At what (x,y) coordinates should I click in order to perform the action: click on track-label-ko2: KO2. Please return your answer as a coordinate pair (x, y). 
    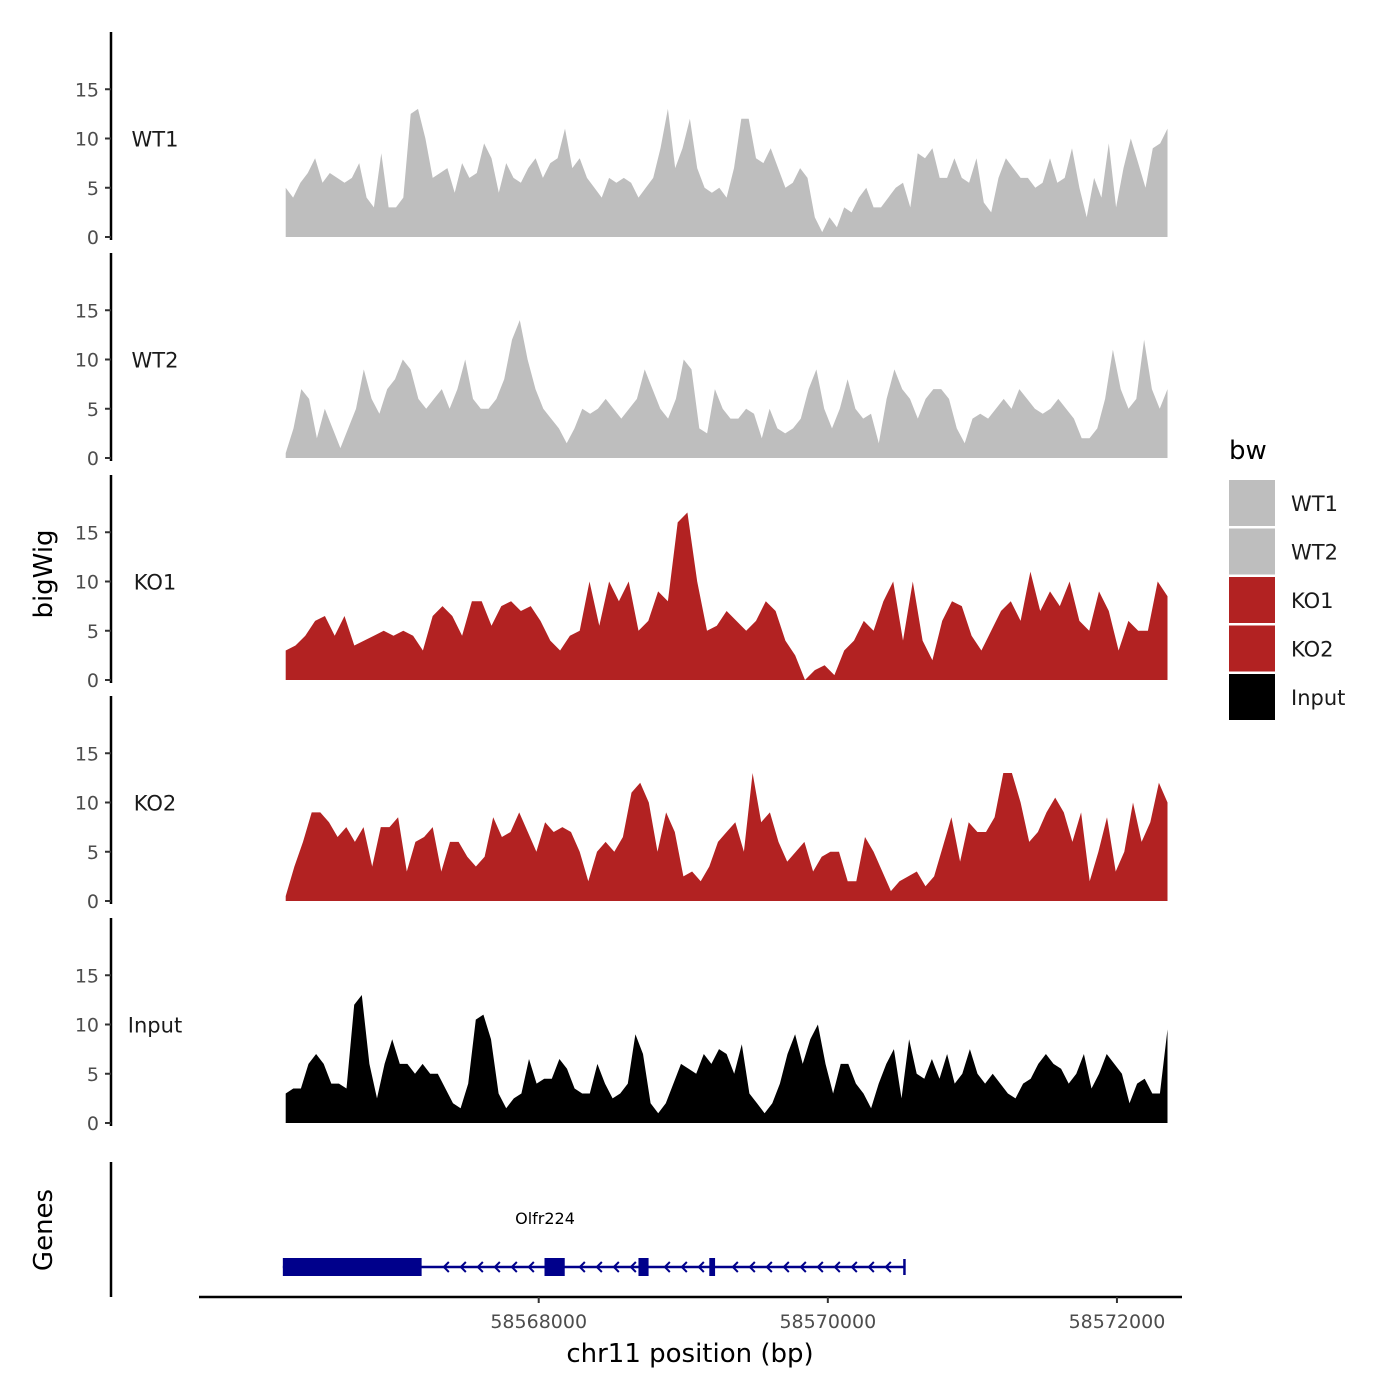
    Looking at the image, I should click on (155, 804).